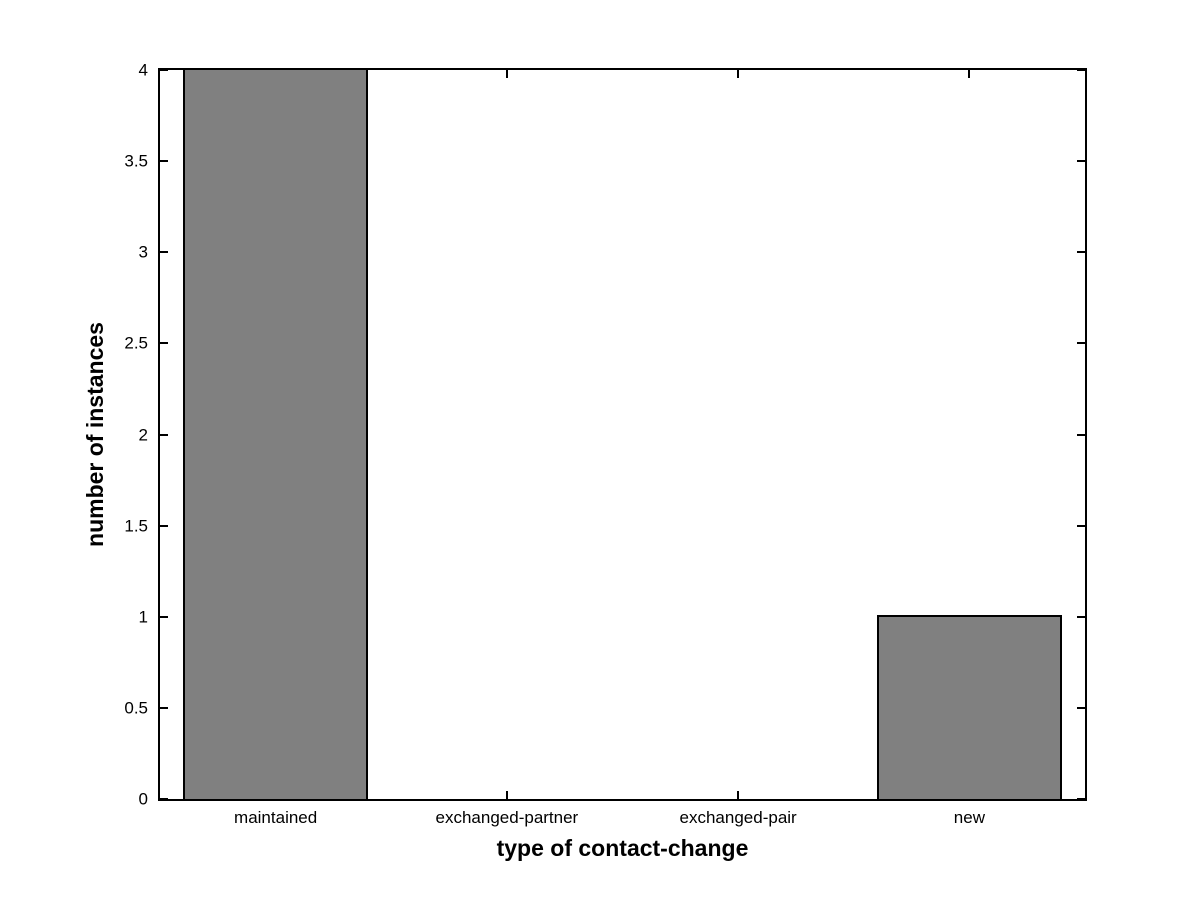 The height and width of the screenshot is (901, 1201). I want to click on y-tick-label: 2, so click(143, 434).